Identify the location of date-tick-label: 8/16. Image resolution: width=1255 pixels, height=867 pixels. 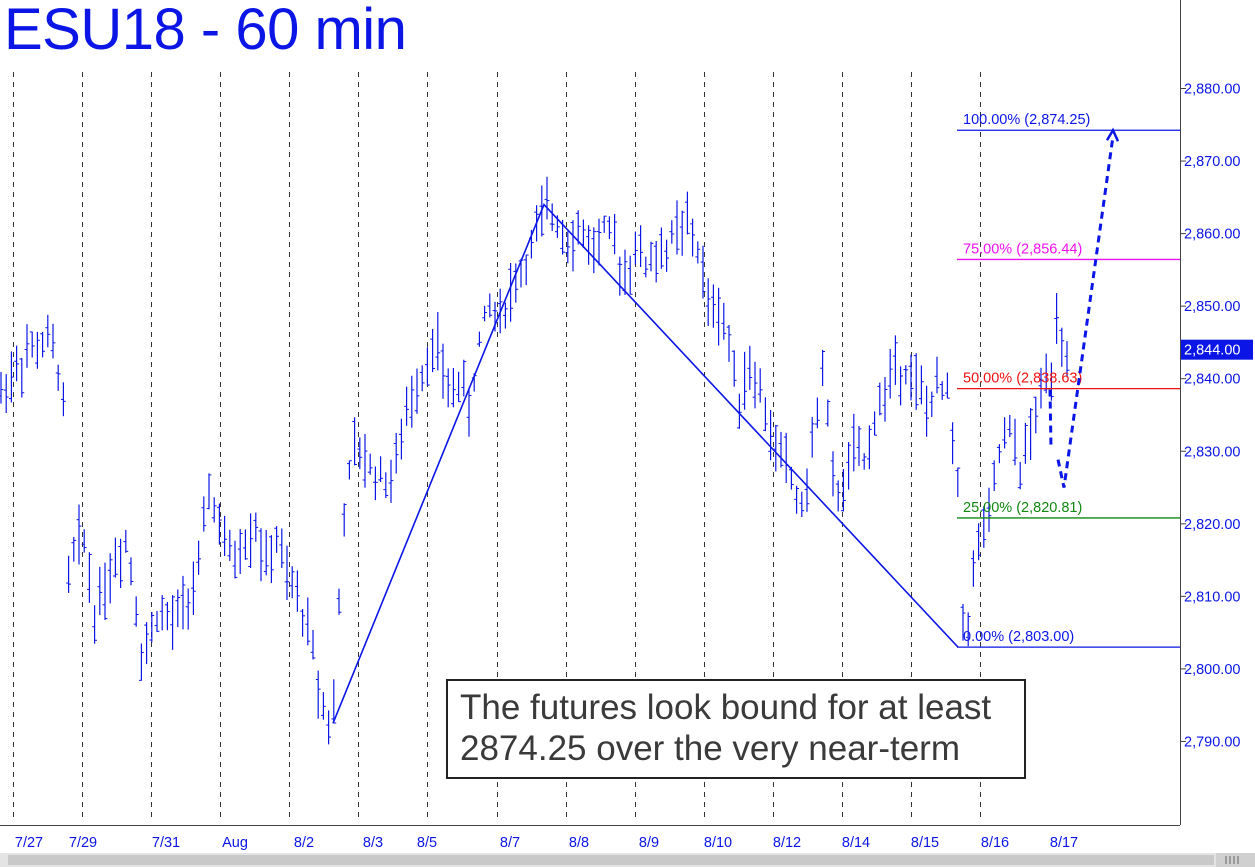
(995, 843).